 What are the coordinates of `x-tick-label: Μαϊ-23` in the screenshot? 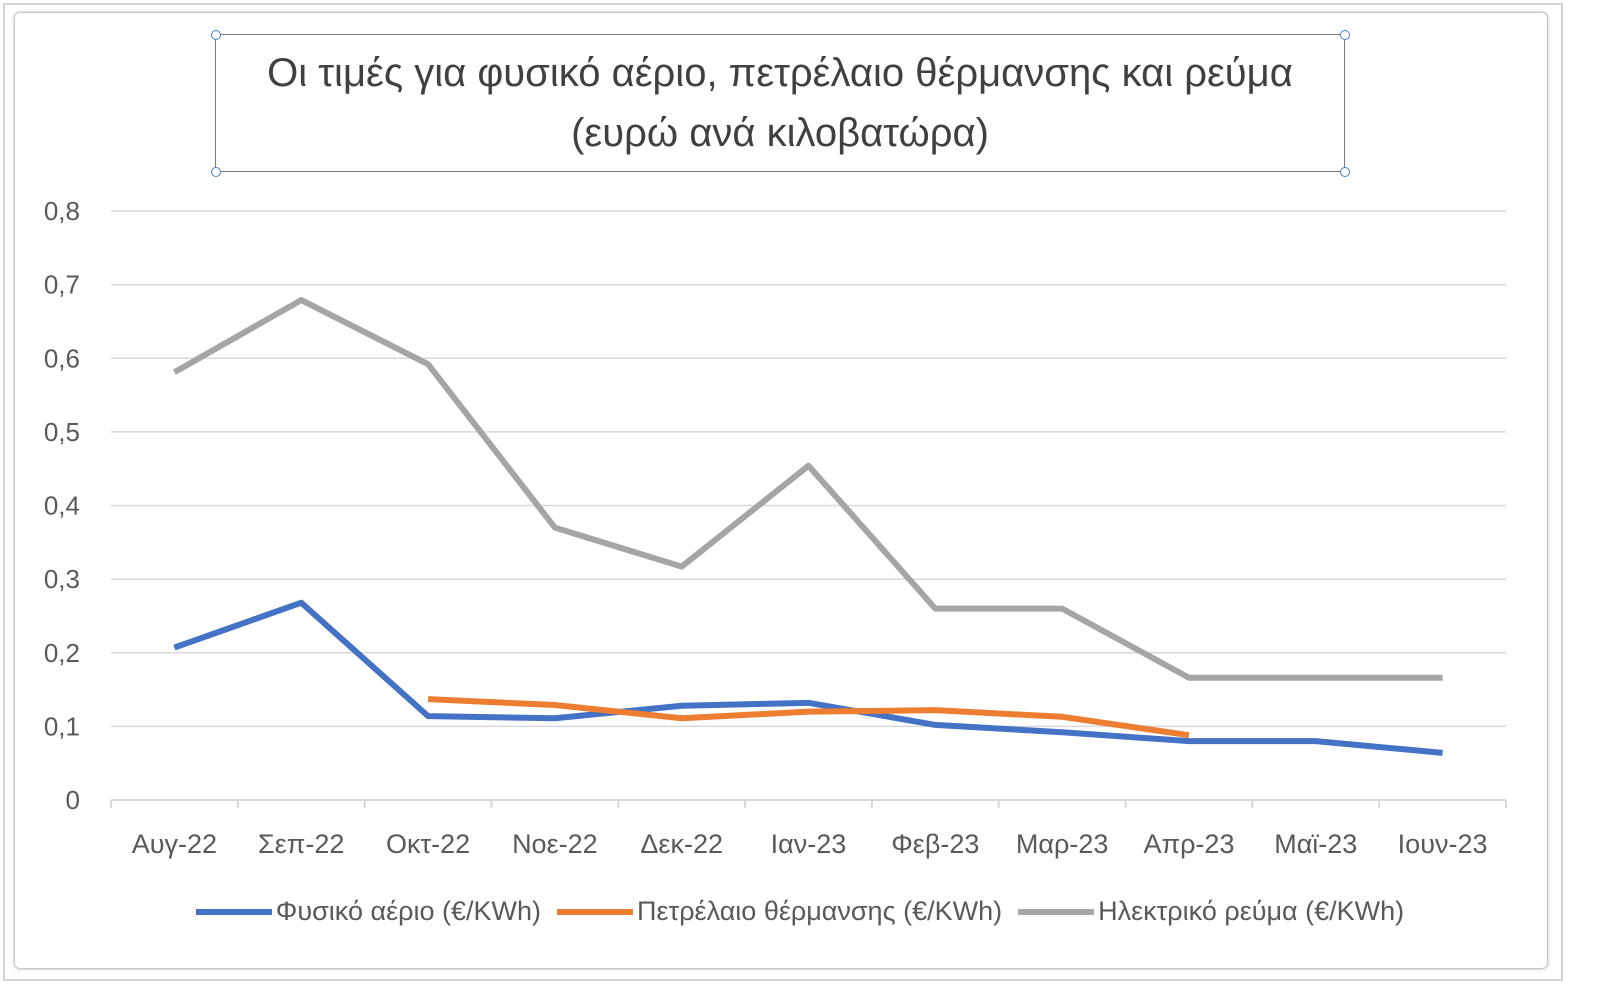 It's located at (1315, 844).